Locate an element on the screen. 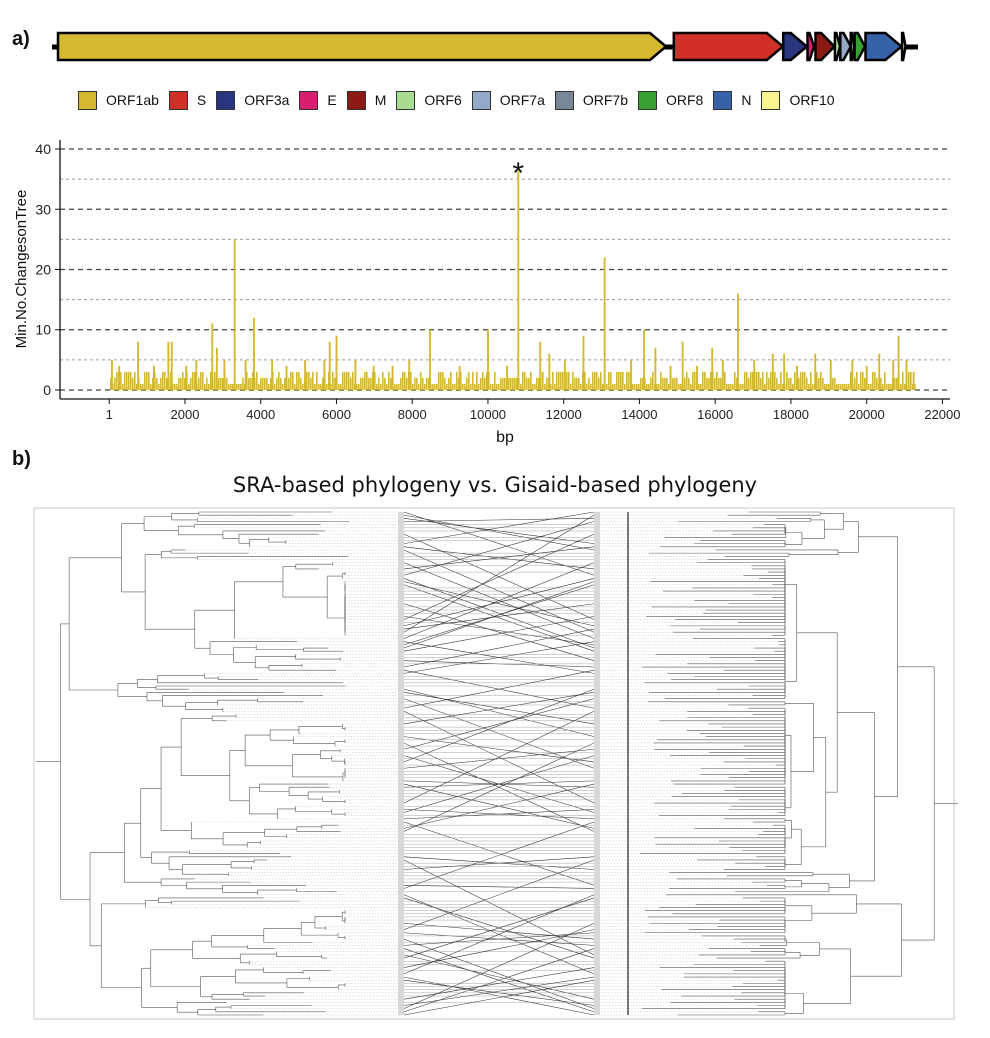 The height and width of the screenshot is (1038, 990). left-tip-label-band is located at coordinates (401, 763).